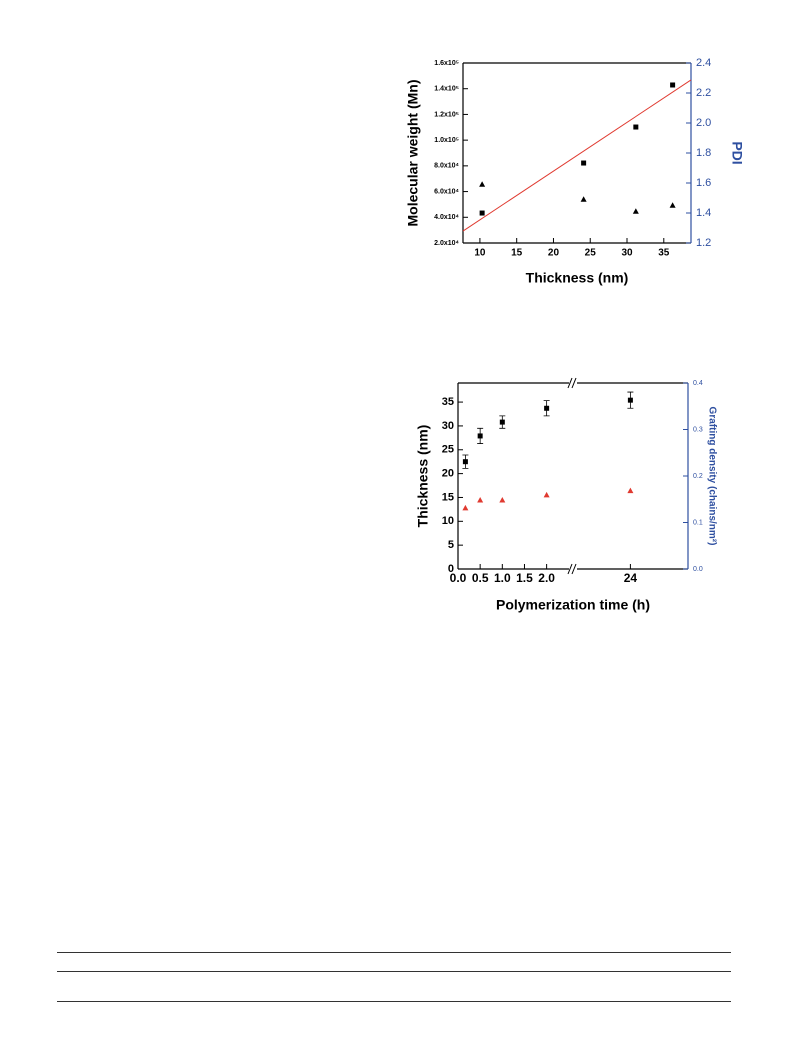 The height and width of the screenshot is (1044, 785). What do you see at coordinates (664, 253) in the screenshot?
I see `x-tick-label: 35` at bounding box center [664, 253].